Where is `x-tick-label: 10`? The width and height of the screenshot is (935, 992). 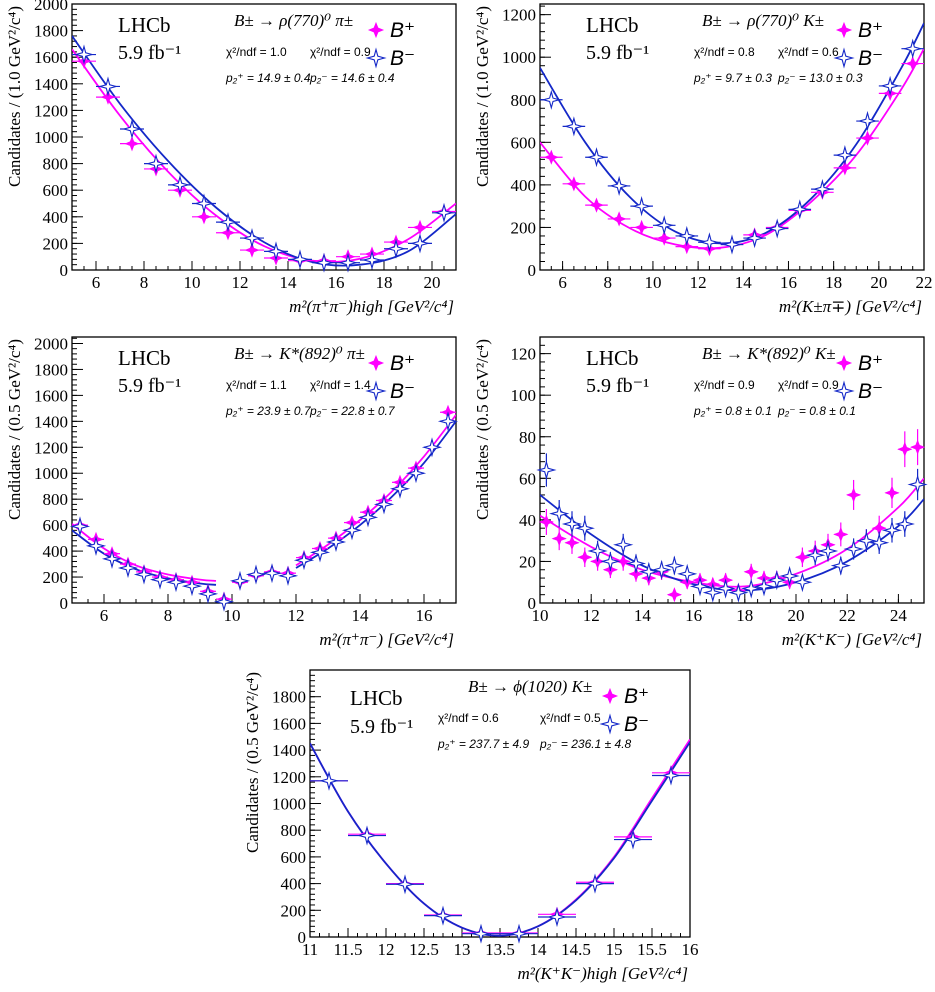
x-tick-label: 10 is located at coordinates (652, 282).